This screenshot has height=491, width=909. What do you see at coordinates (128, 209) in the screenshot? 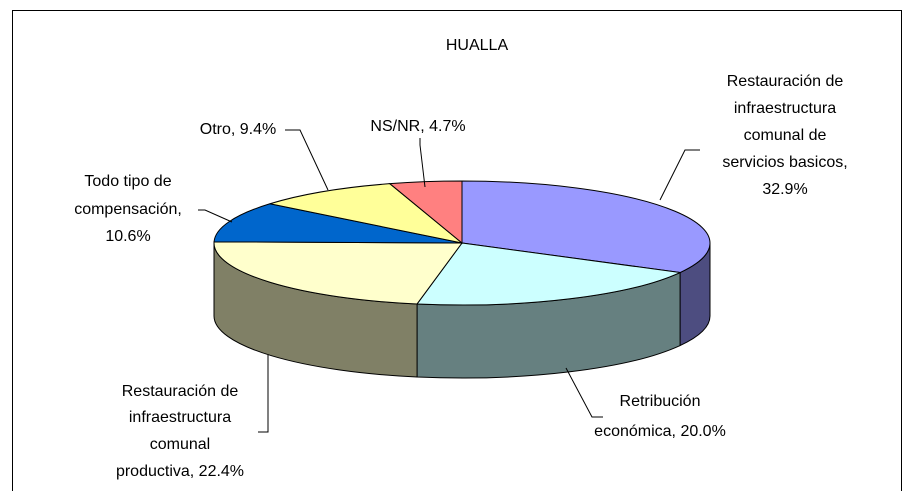
I see `data-label: compensación,` at bounding box center [128, 209].